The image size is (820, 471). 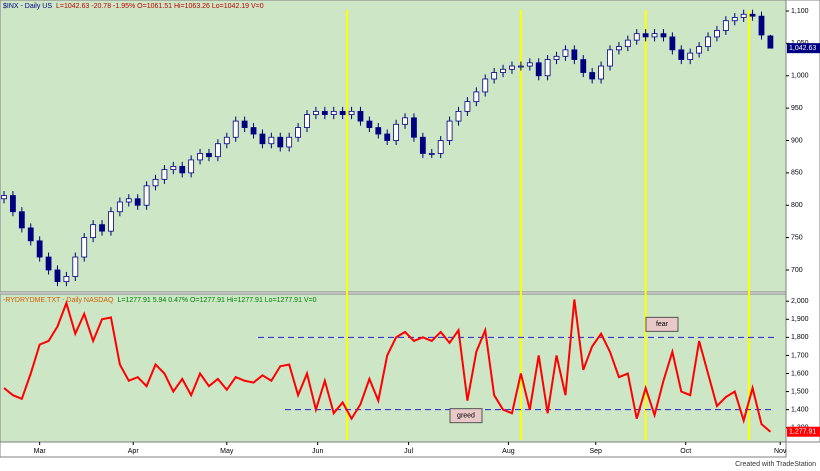 What do you see at coordinates (58, 300) in the screenshot?
I see `panel-title: -RYDRYDME.TXT - Daily NASDAQ` at bounding box center [58, 300].